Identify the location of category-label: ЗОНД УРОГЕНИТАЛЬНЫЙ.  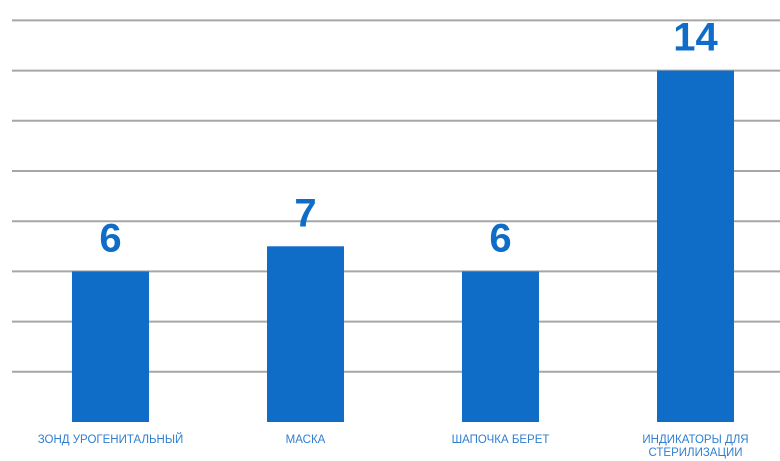
(111, 439).